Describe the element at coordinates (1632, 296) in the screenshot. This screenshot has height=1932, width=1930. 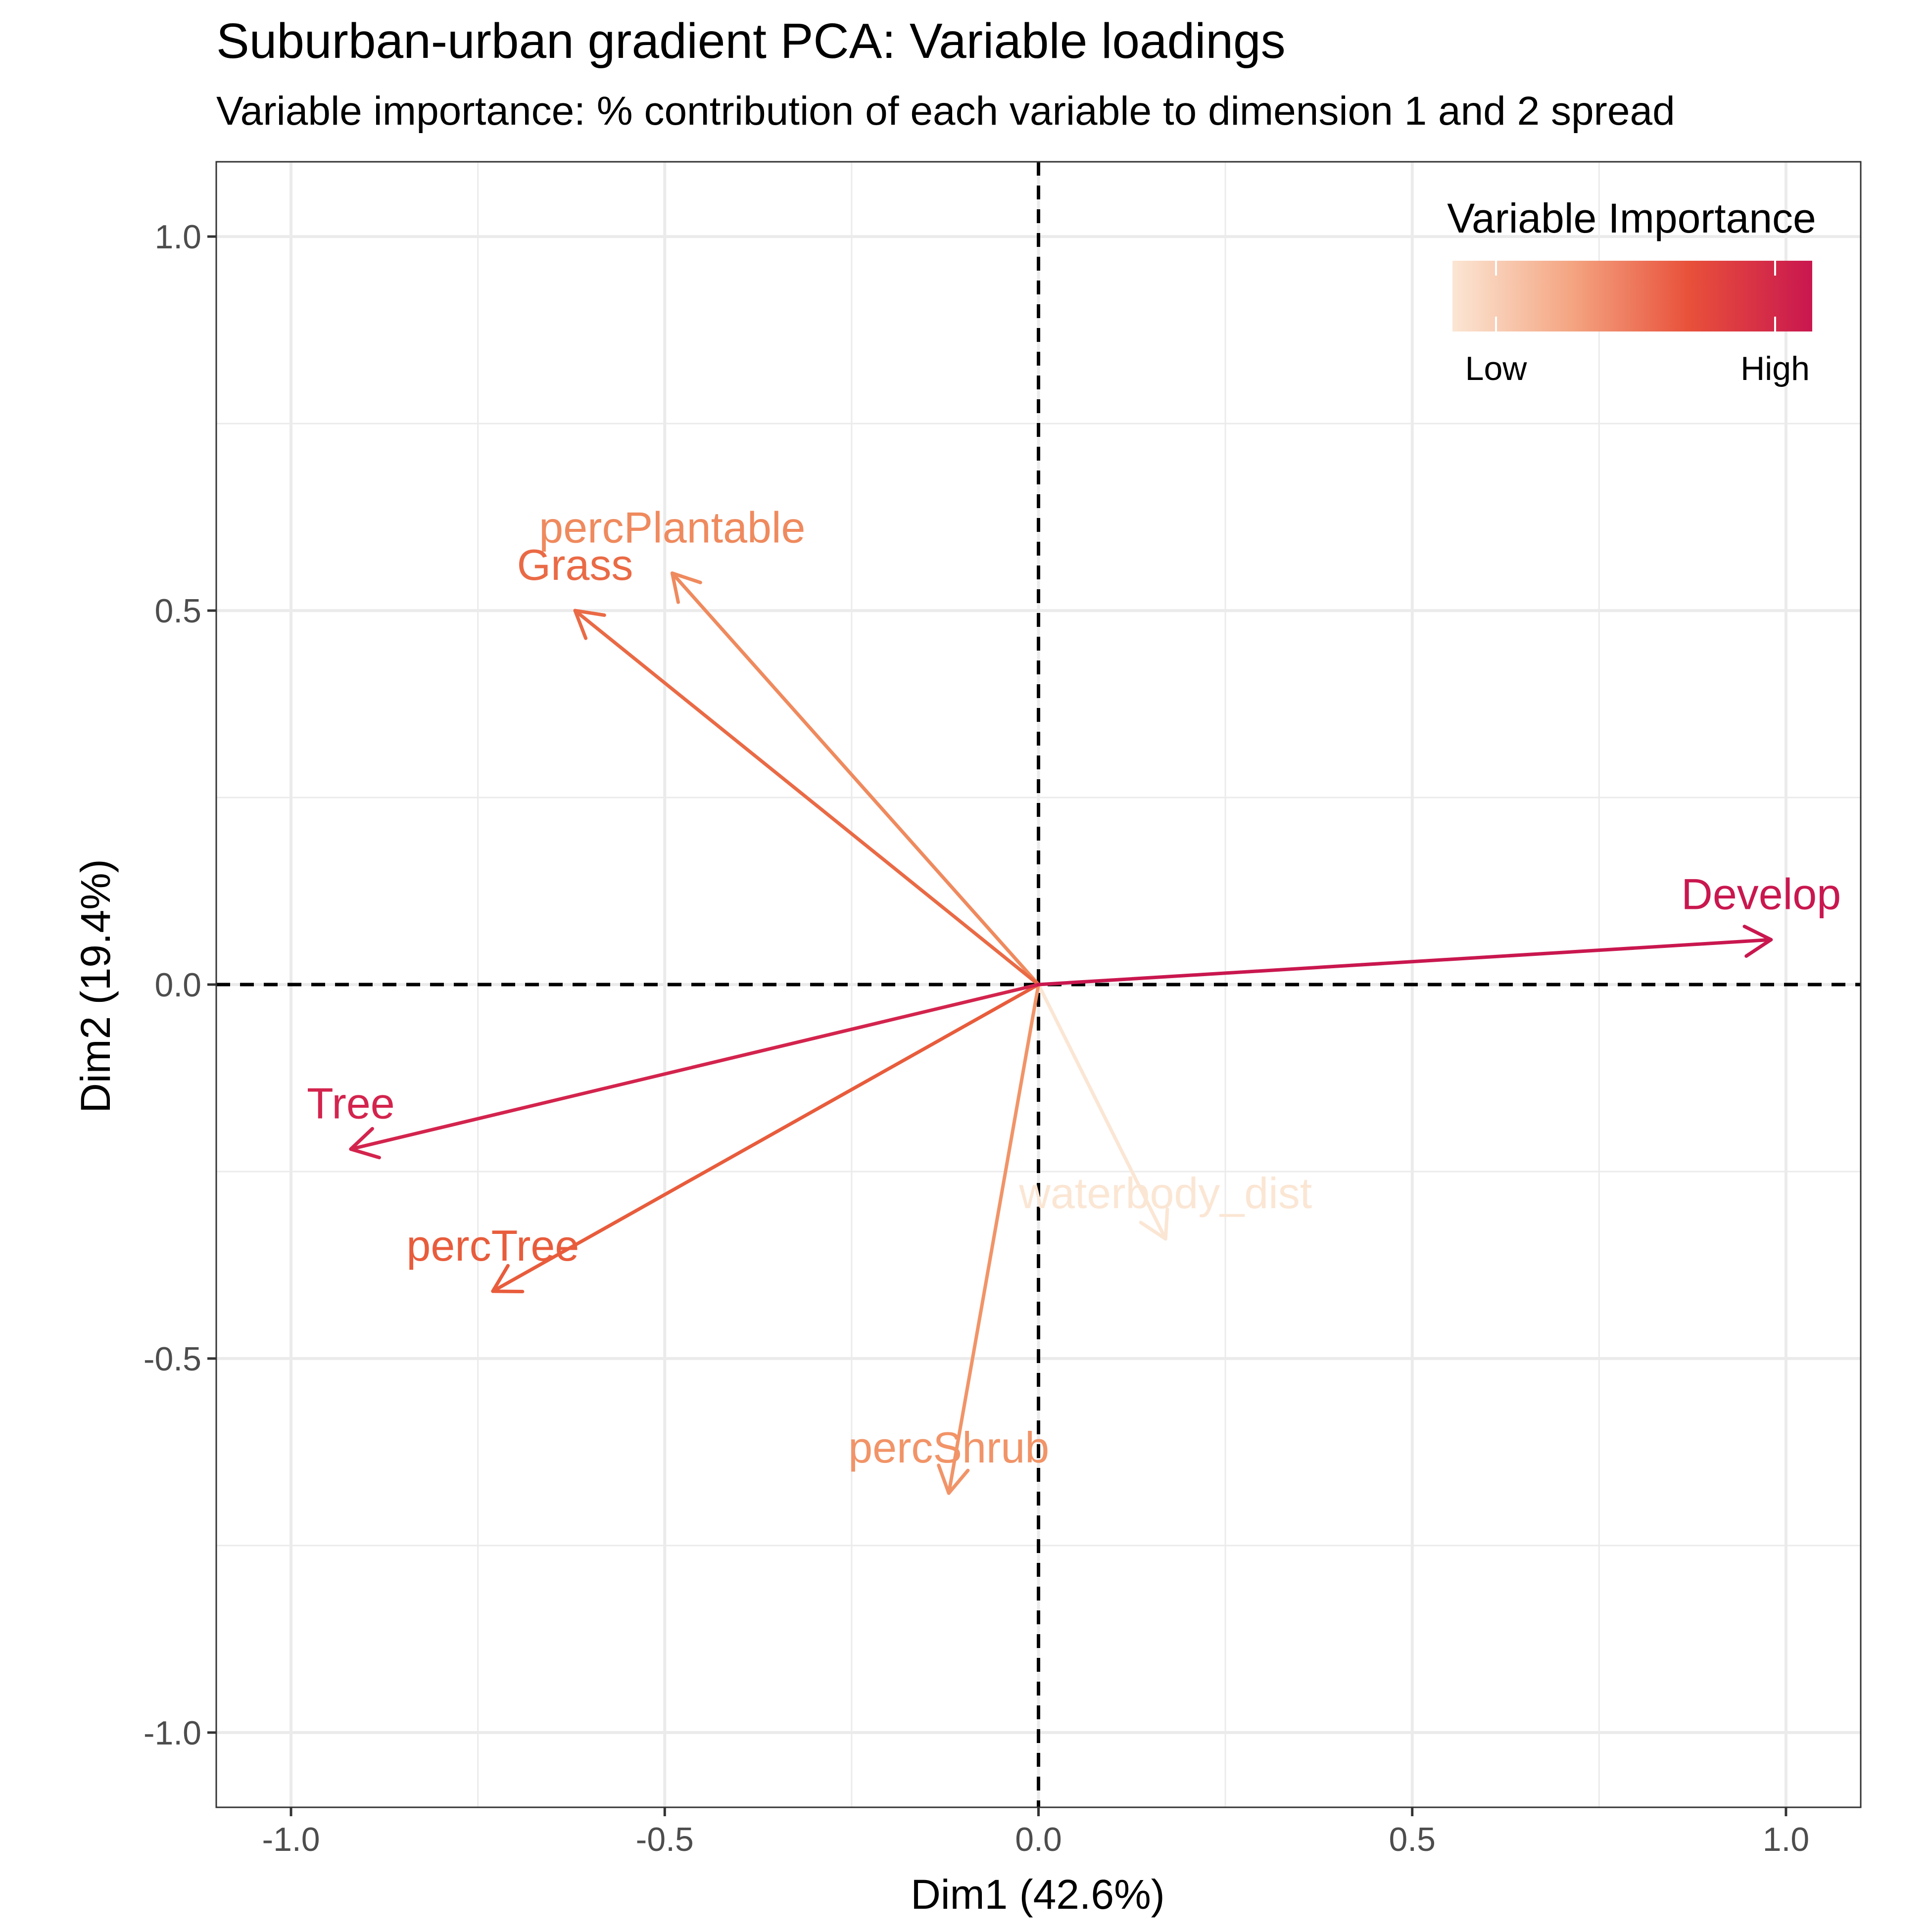
I see `legend-colorbar` at that location.